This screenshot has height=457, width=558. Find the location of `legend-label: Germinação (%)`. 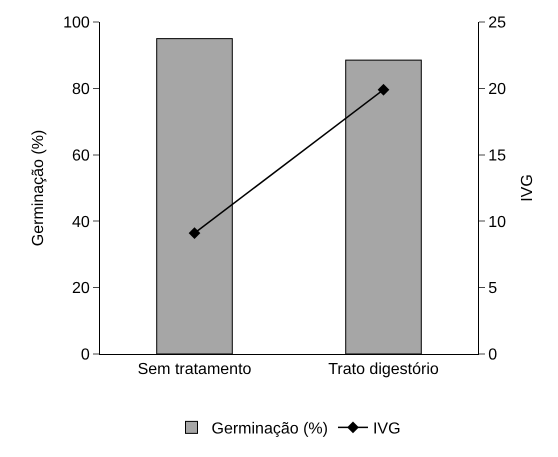

legend-label: Germinação (%) is located at coordinates (270, 429).